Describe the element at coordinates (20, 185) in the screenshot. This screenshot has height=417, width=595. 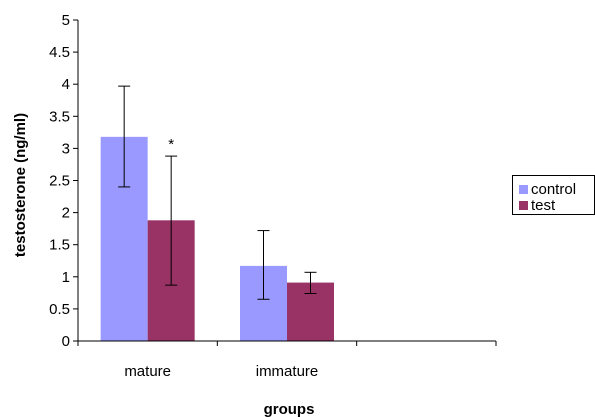
I see `y-axis-title: testosterone (ng/ml)` at that location.